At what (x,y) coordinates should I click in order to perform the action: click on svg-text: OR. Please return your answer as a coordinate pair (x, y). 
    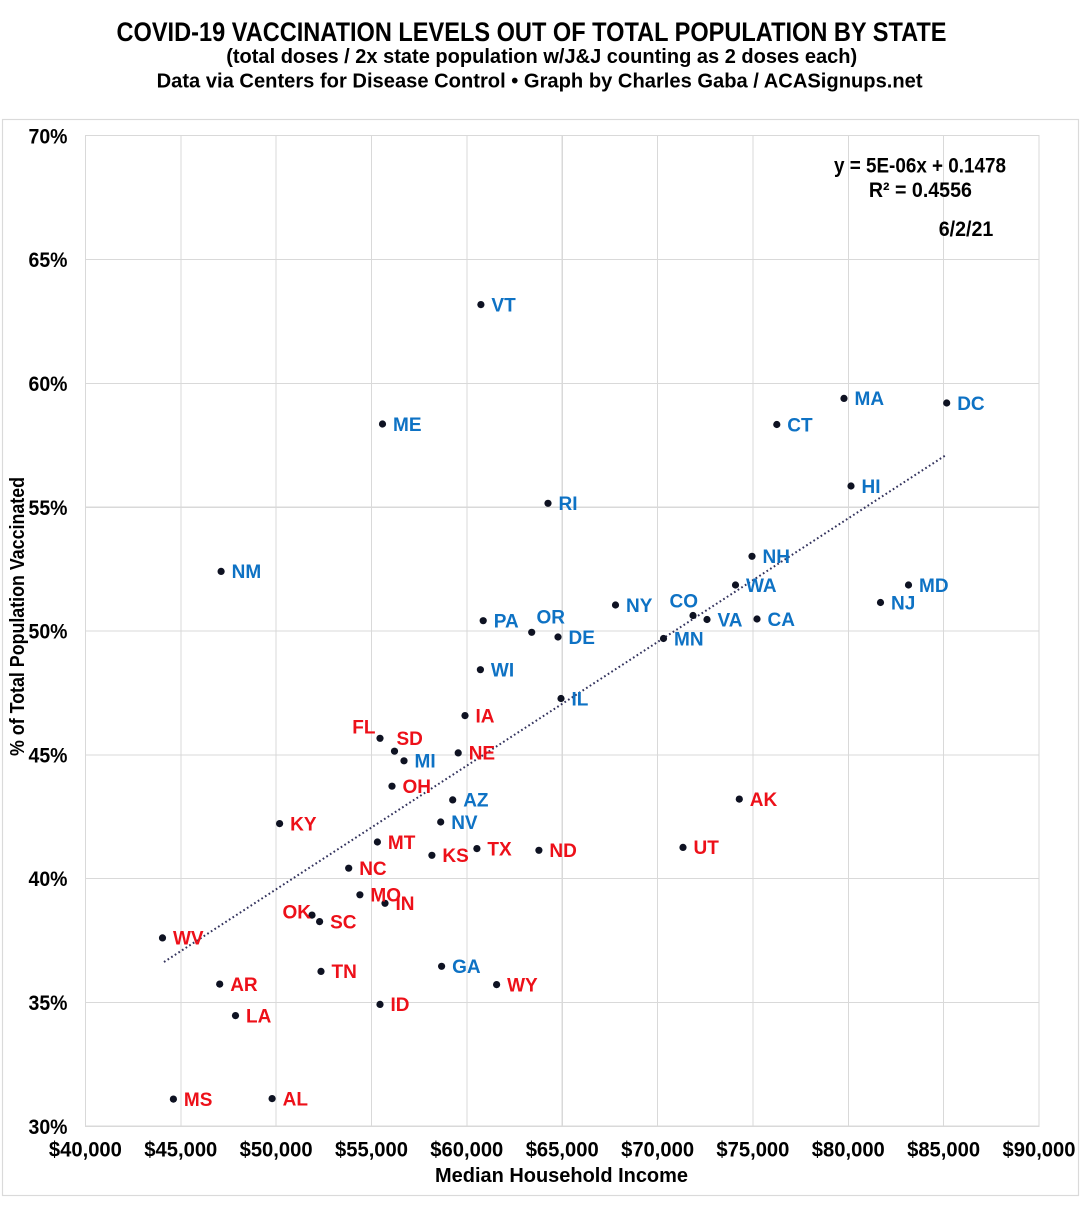
    Looking at the image, I should click on (551, 617).